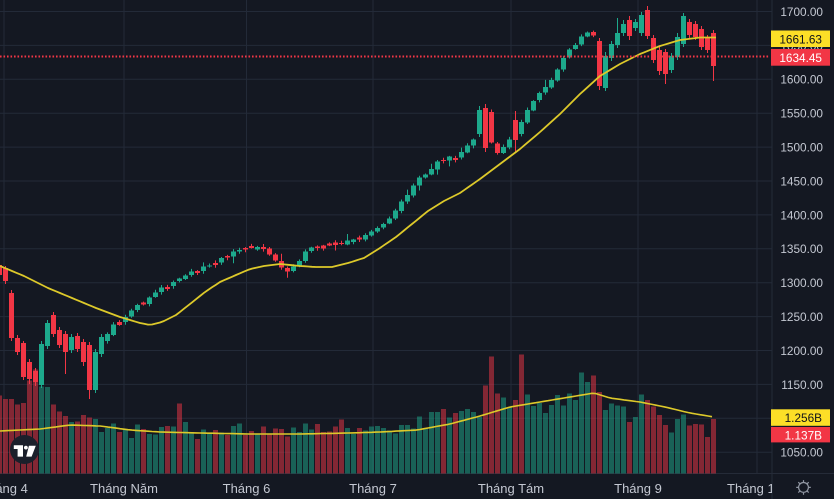 The image size is (834, 499). I want to click on svg-text: Tháng 4, so click(14, 488).